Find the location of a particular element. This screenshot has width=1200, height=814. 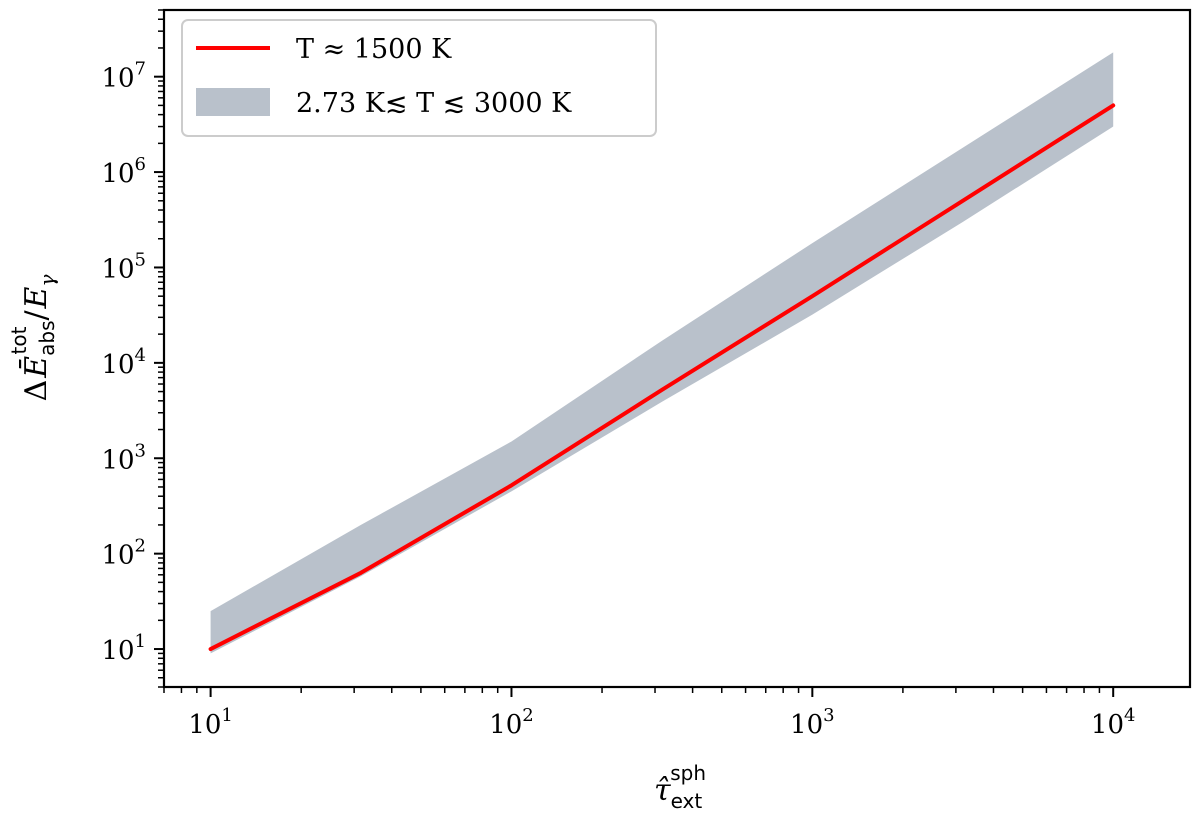

y-tick-label: 10³ is located at coordinates (123, 457).